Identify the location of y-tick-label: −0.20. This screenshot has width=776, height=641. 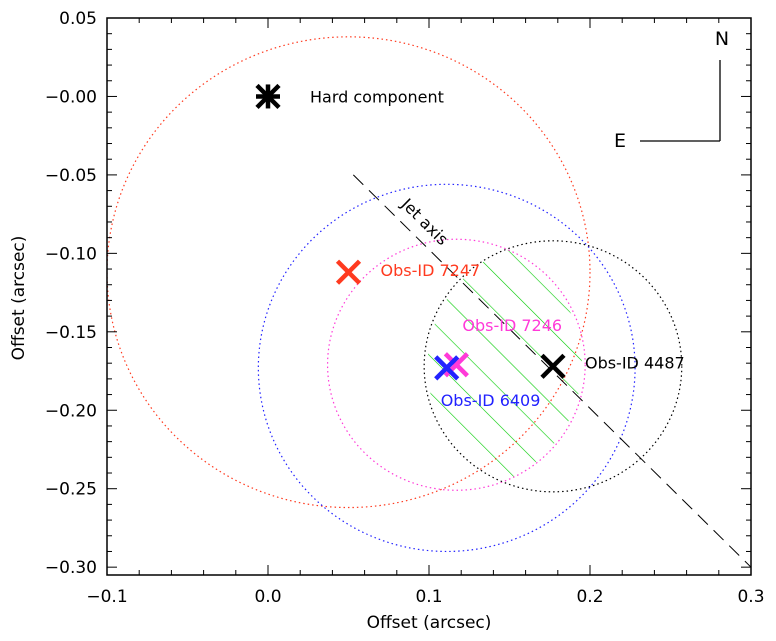
(71, 411).